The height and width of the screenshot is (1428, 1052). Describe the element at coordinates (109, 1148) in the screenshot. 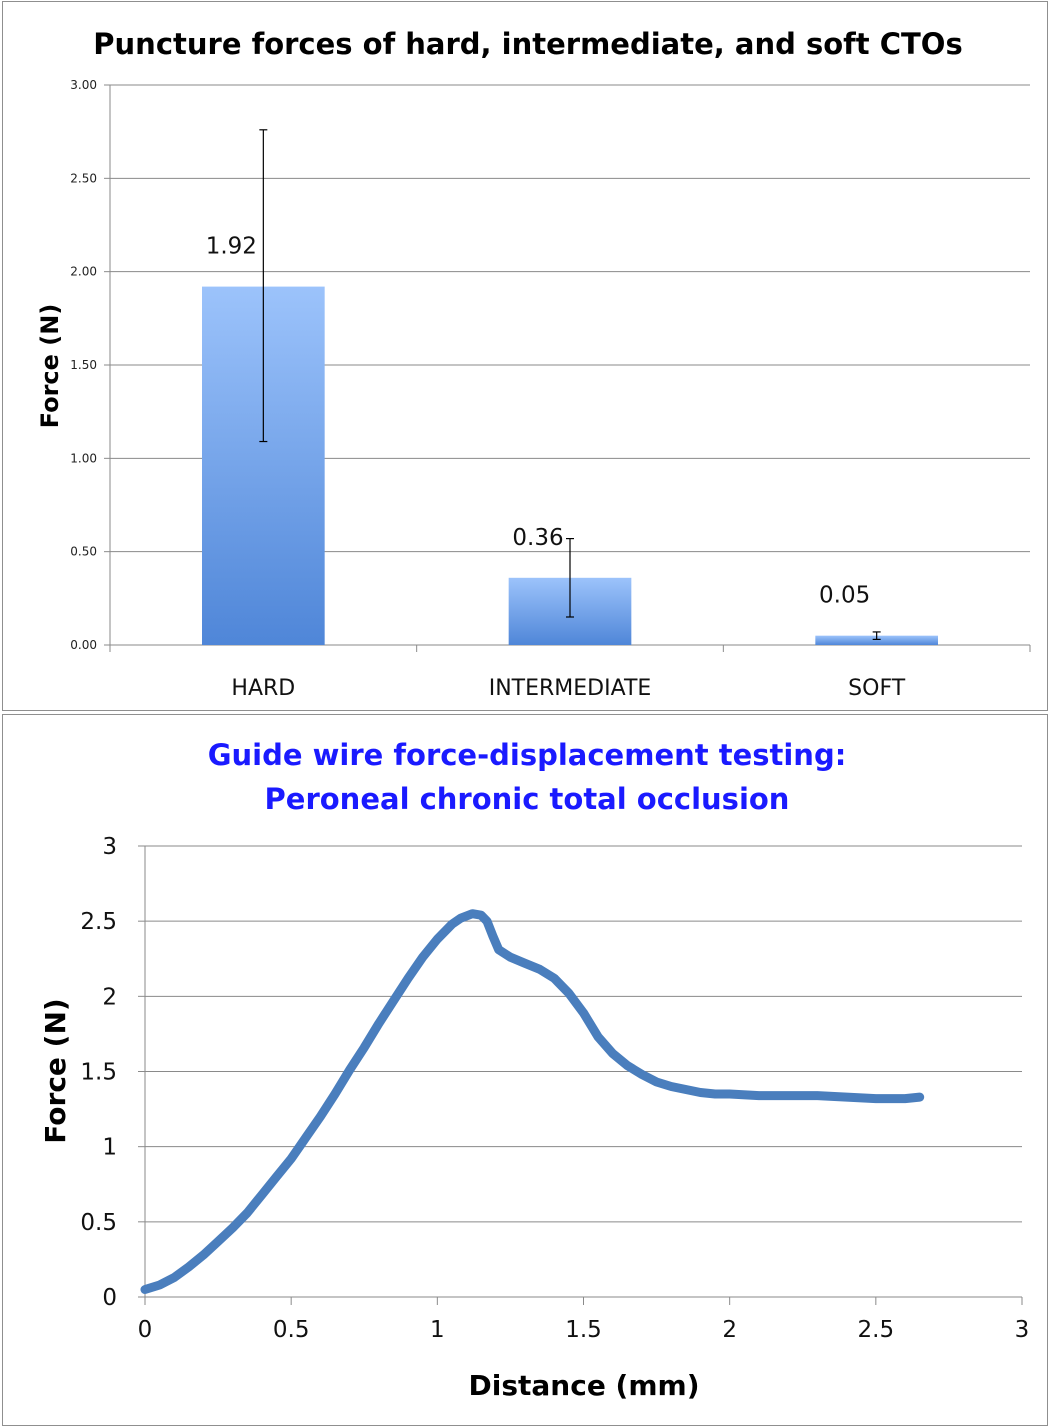

I see `line-chart-y-tick-label: 1` at that location.